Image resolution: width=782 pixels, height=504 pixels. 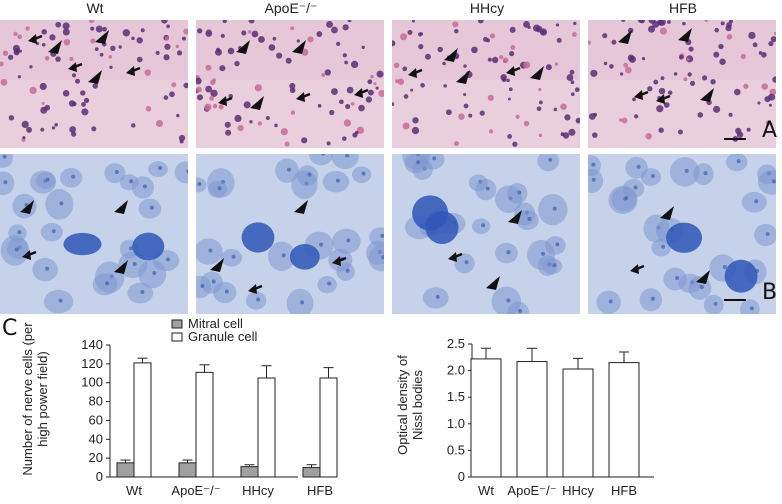 What do you see at coordinates (487, 8) in the screenshot?
I see `column-label-hhcy: HHcy` at bounding box center [487, 8].